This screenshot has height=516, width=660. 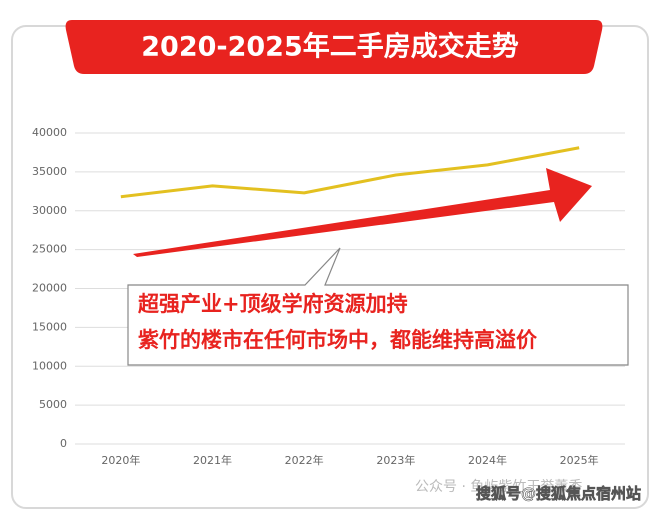 What do you see at coordinates (49, 249) in the screenshot?
I see `y-tick-label: 25000` at bounding box center [49, 249].